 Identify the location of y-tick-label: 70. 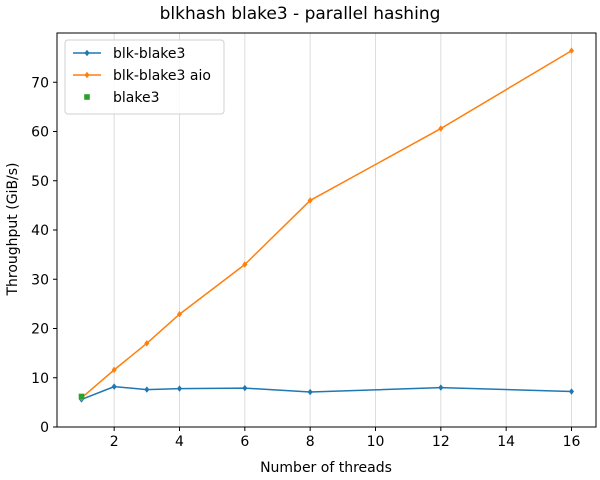
(40, 83).